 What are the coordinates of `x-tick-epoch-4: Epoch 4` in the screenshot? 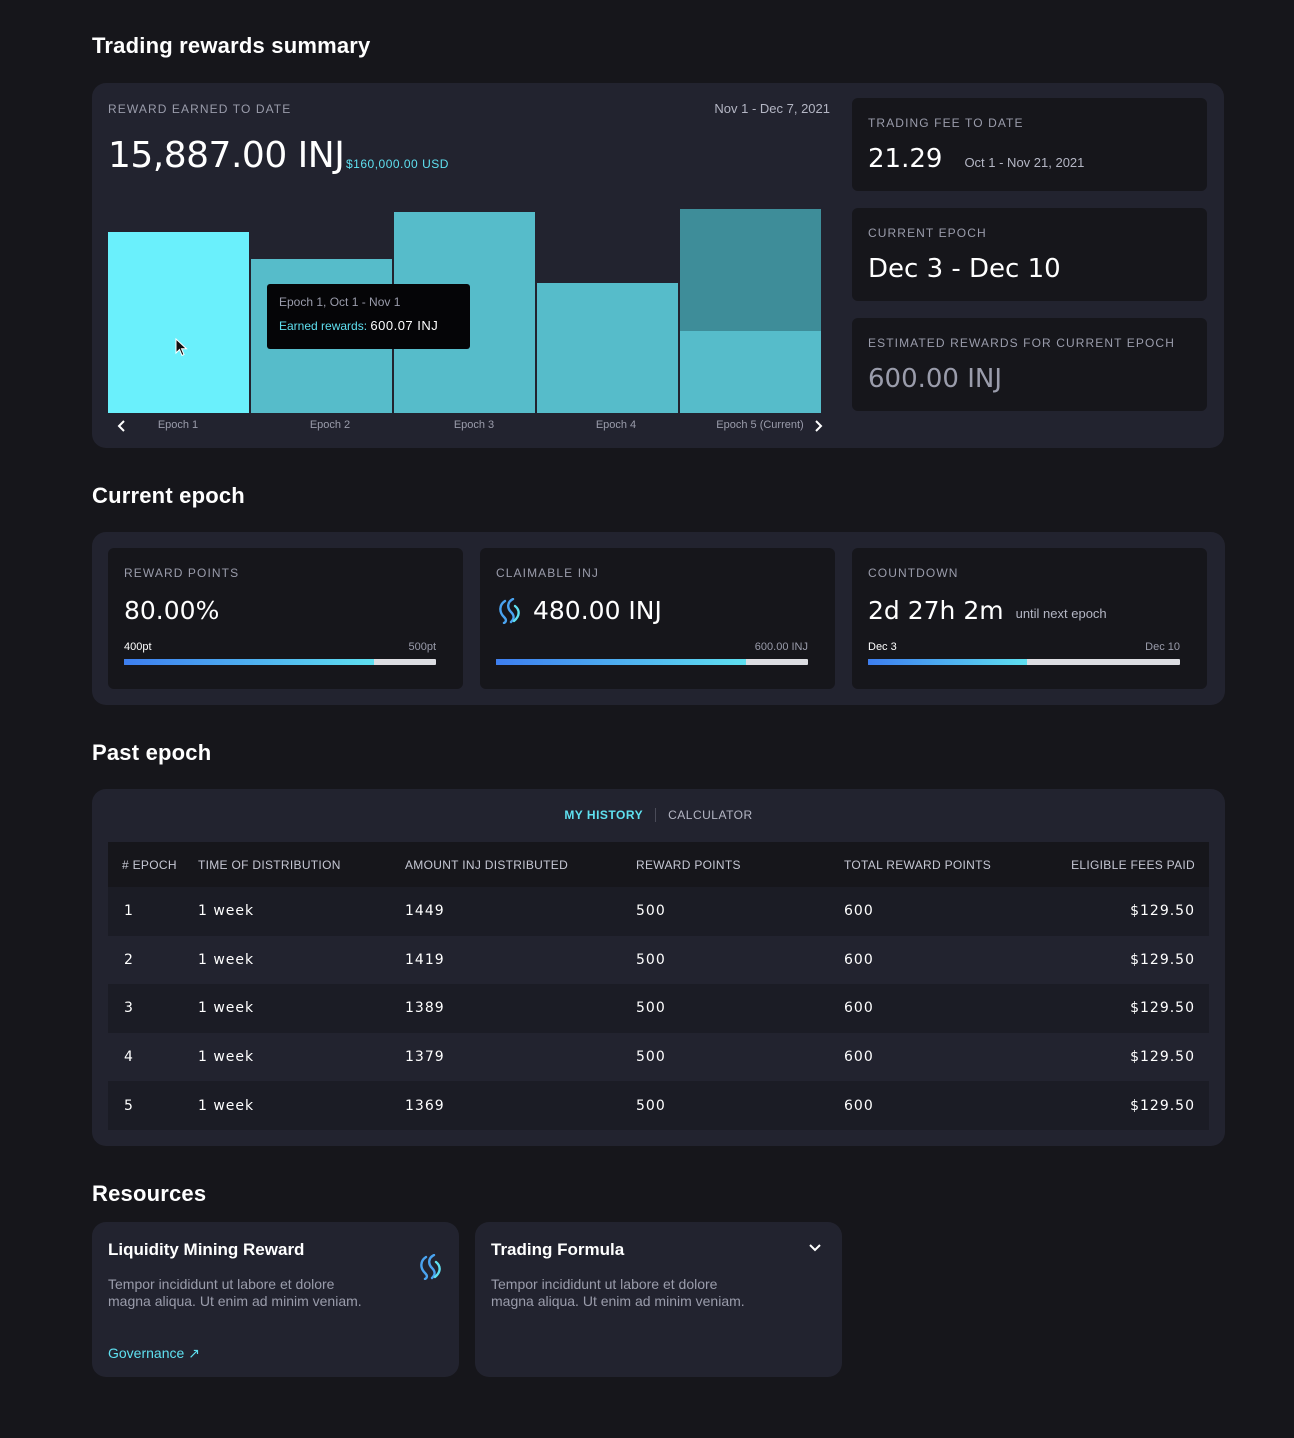 It's located at (616, 425).